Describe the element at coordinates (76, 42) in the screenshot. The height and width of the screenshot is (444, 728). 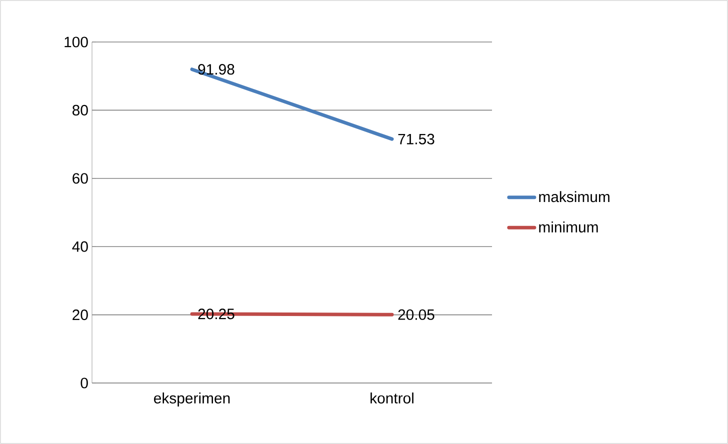
I see `y-tick-label: 100` at that location.